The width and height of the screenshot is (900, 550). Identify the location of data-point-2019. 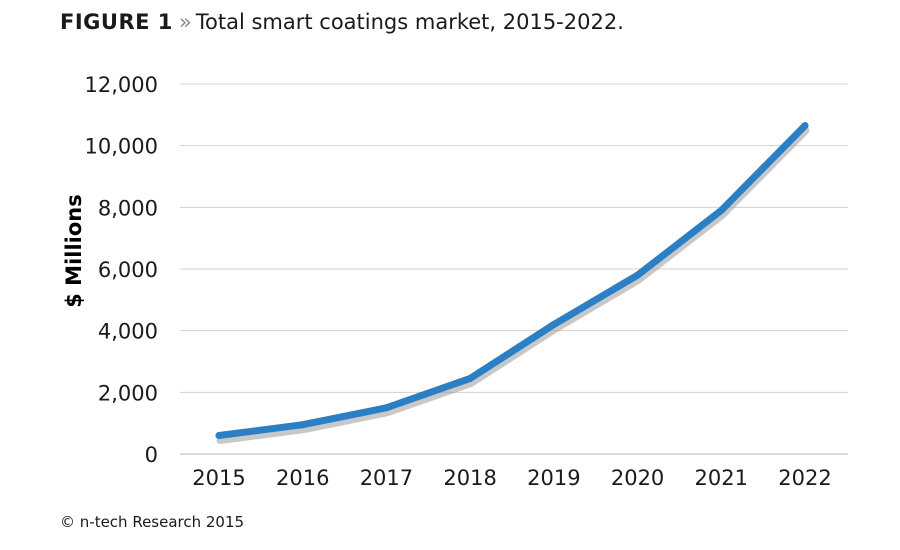
(554, 324).